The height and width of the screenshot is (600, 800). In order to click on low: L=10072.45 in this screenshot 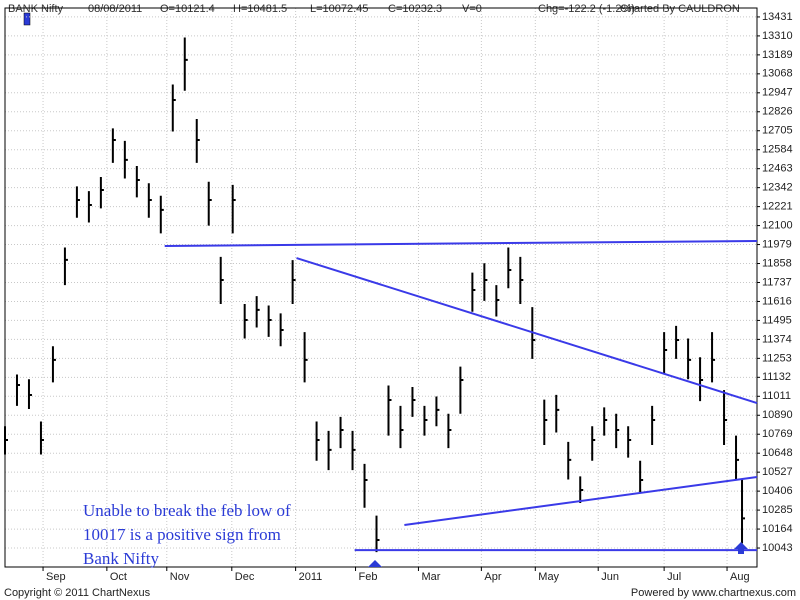, I will do `click(339, 9)`.